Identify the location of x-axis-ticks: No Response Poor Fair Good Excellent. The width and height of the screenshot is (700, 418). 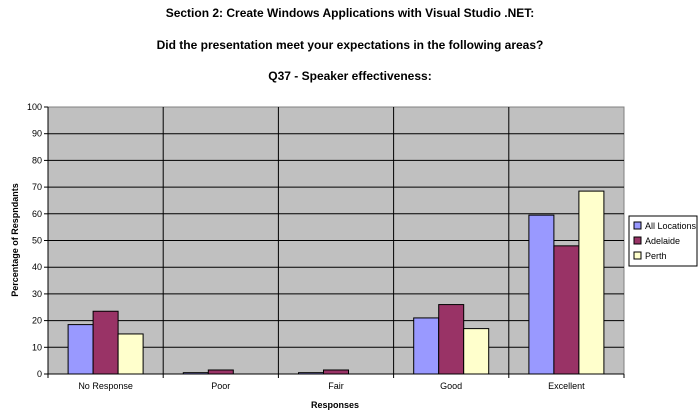
(336, 382).